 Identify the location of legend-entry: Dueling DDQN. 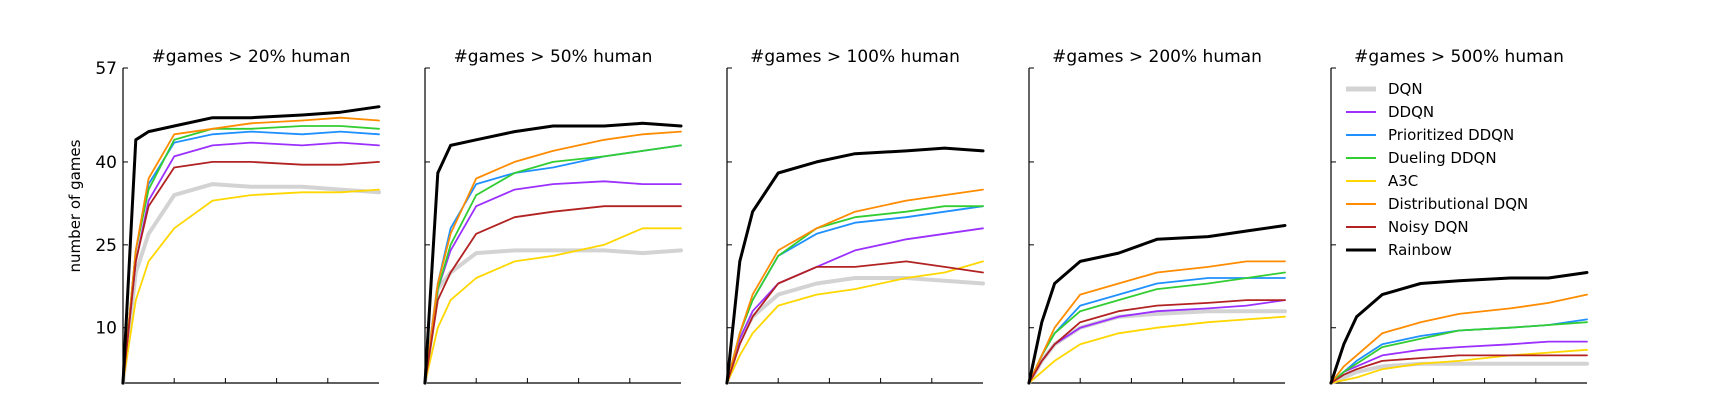
(1442, 158).